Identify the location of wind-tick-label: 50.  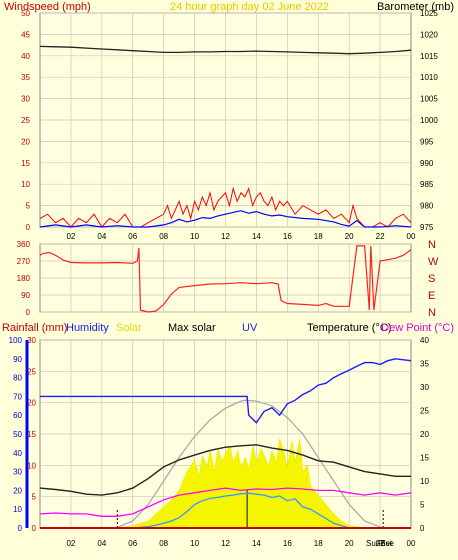
(25, 13).